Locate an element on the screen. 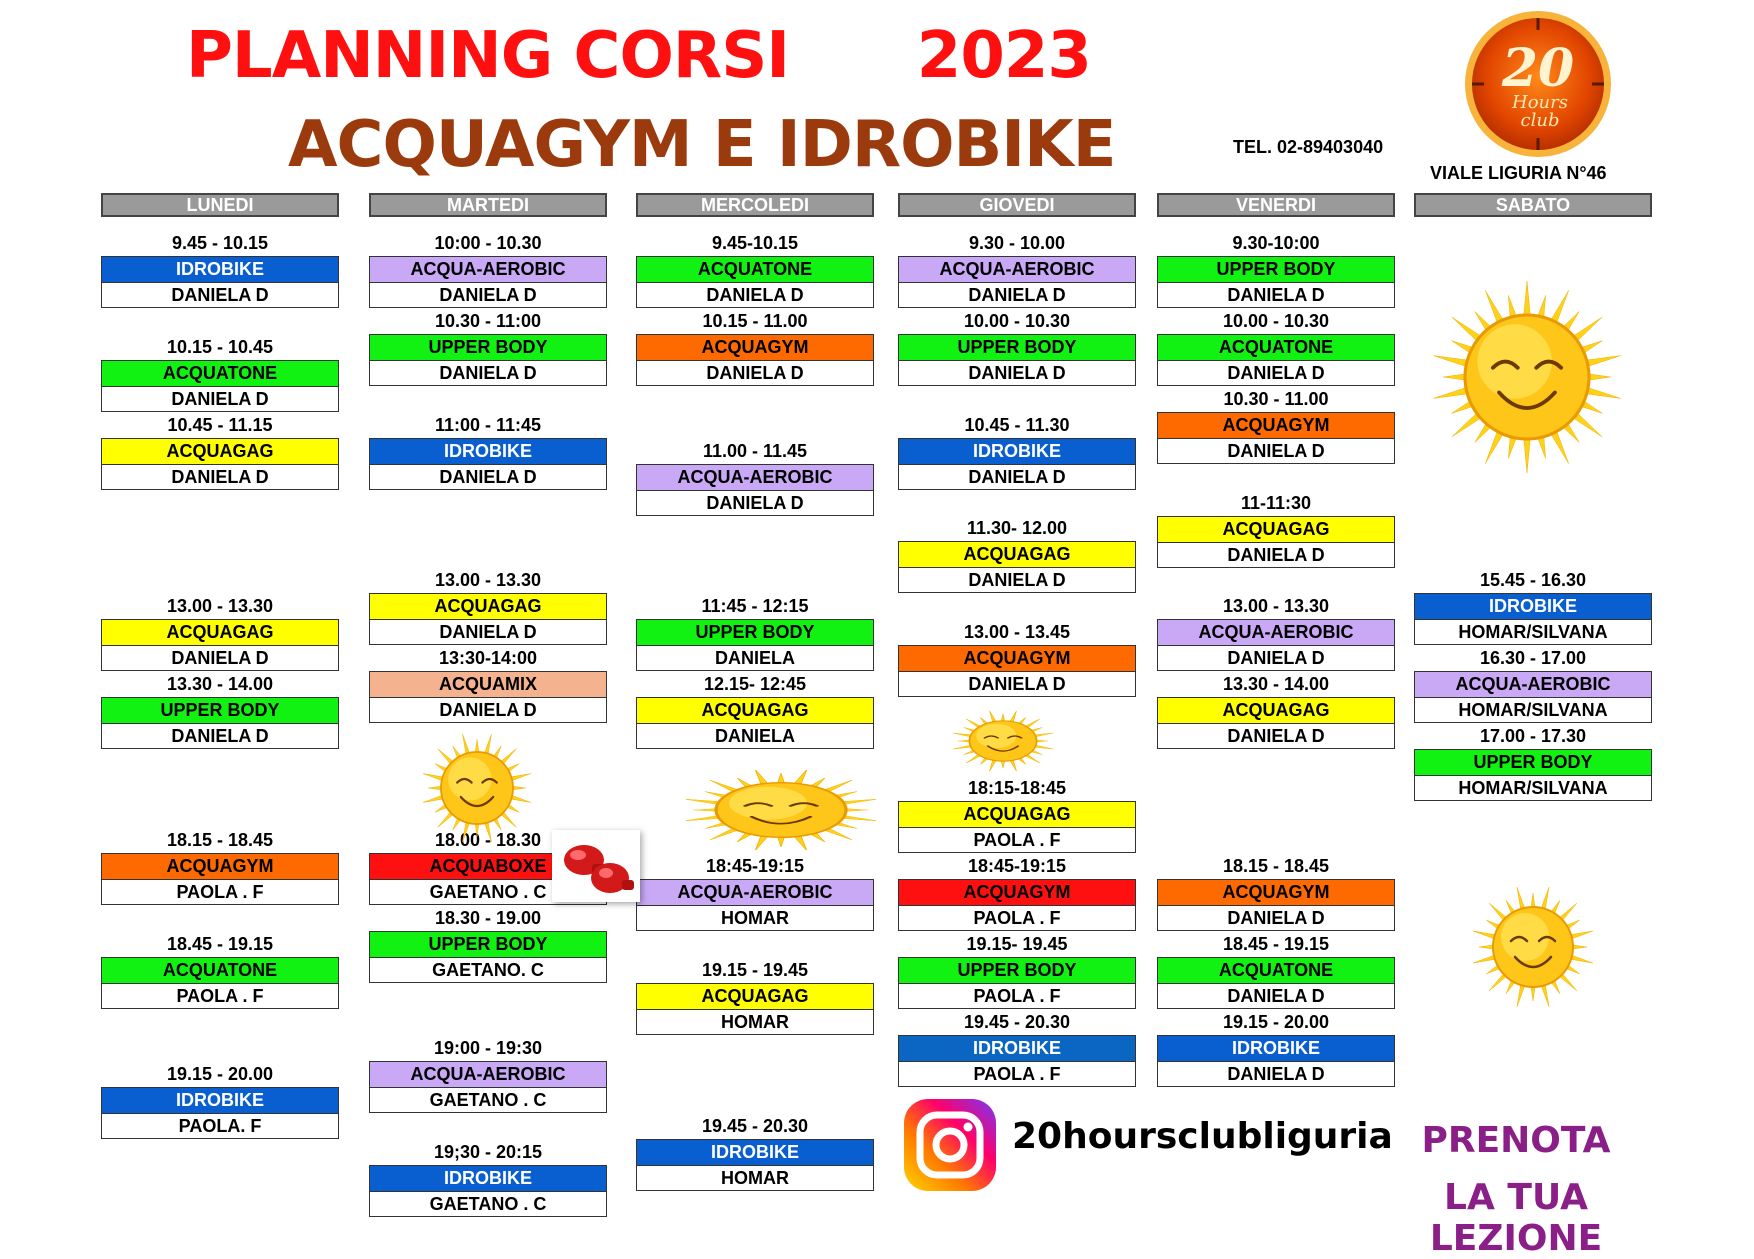  slot-time: 19.15- 19.45 is located at coordinates (1017, 944).